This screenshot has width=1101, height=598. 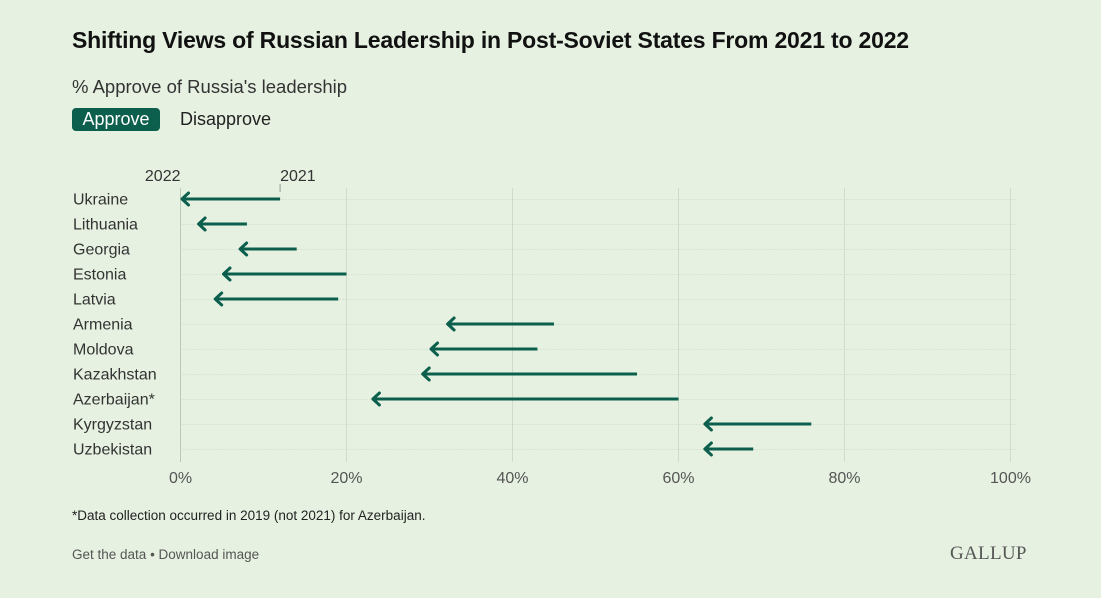 I want to click on x-tick-label: 100%, so click(x=1010, y=478).